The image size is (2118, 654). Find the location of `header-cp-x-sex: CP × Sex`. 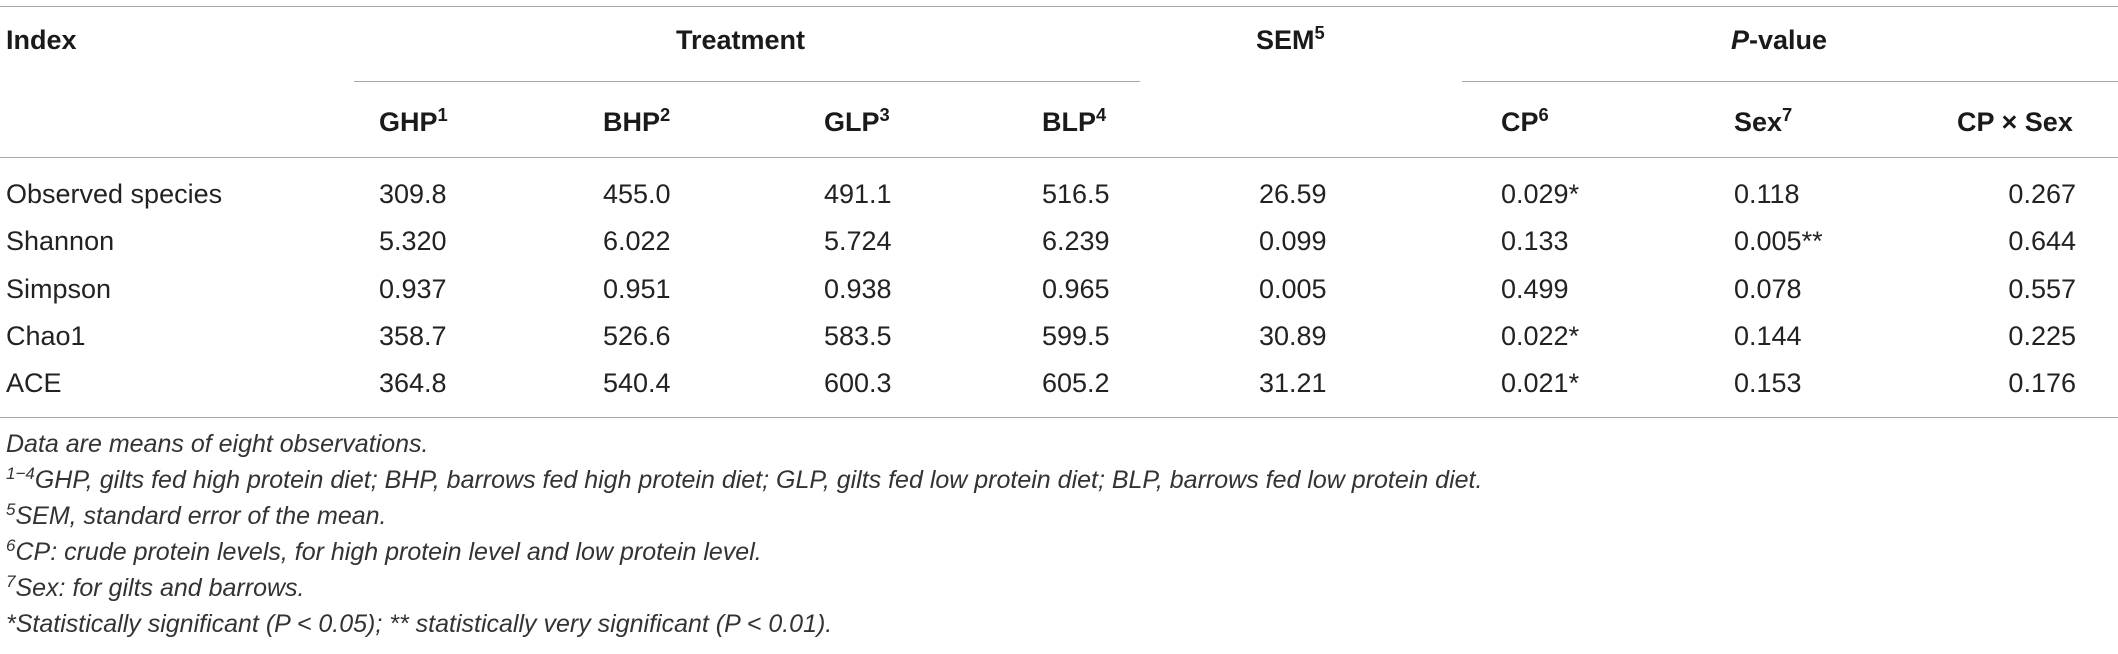

header-cp-x-sex: CP × Sex is located at coordinates (2015, 122).